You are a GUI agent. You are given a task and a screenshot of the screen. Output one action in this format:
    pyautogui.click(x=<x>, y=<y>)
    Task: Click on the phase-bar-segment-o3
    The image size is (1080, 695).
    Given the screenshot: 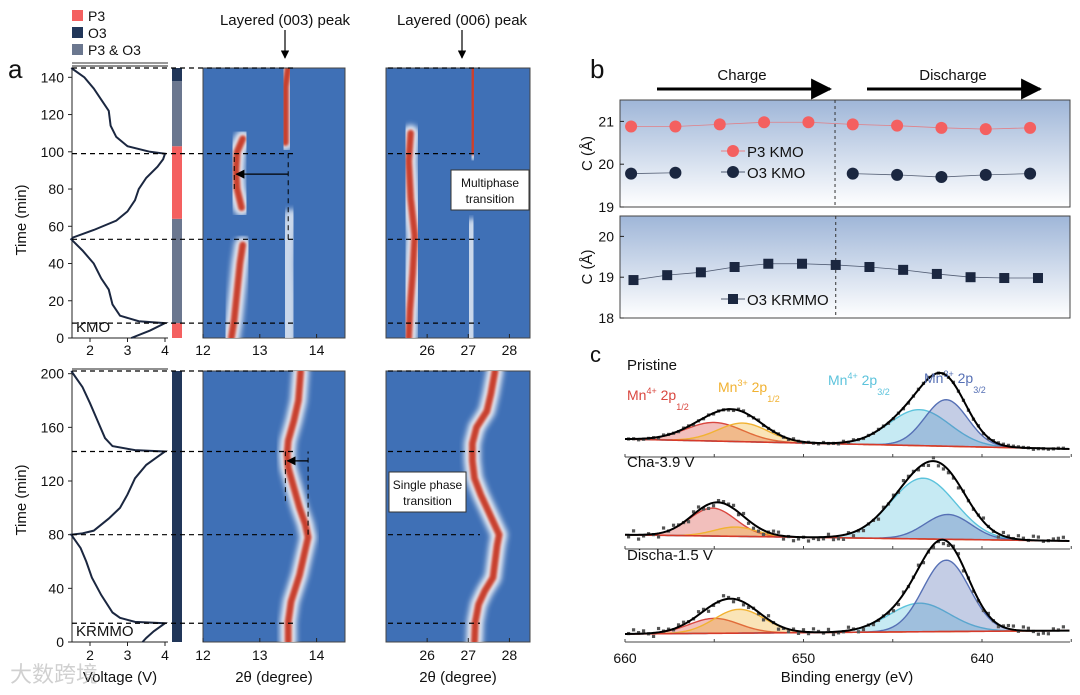 What is the action you would take?
    pyautogui.click(x=177, y=506)
    